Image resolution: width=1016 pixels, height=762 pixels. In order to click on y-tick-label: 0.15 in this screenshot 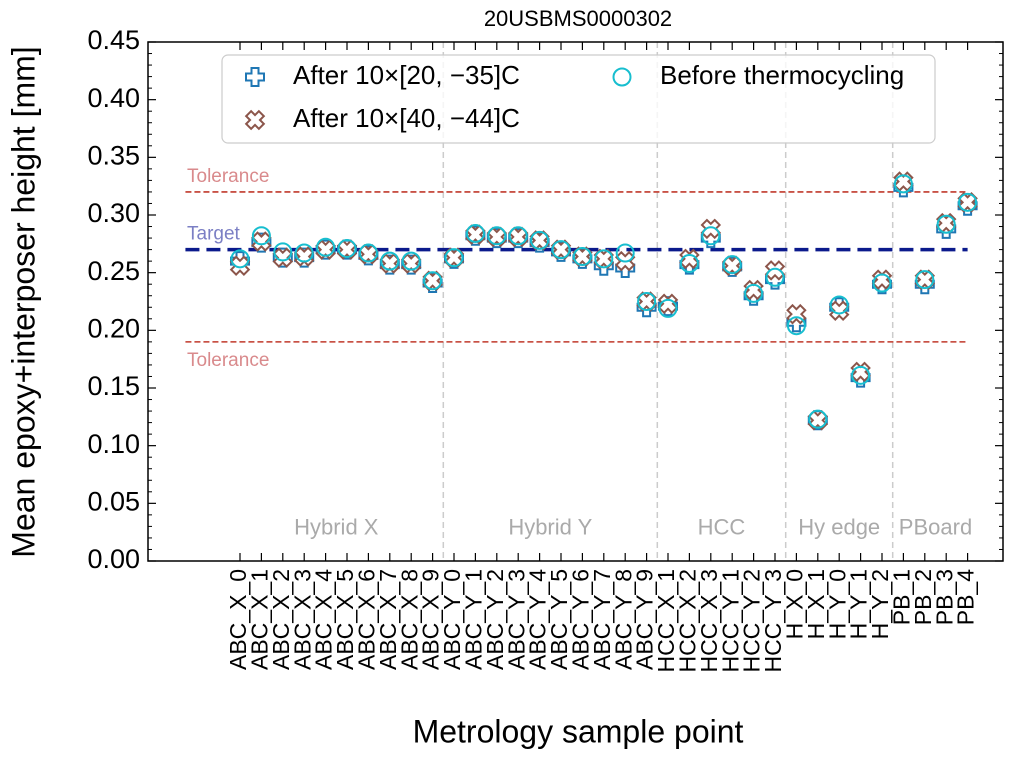, I will do `click(113, 386)`.